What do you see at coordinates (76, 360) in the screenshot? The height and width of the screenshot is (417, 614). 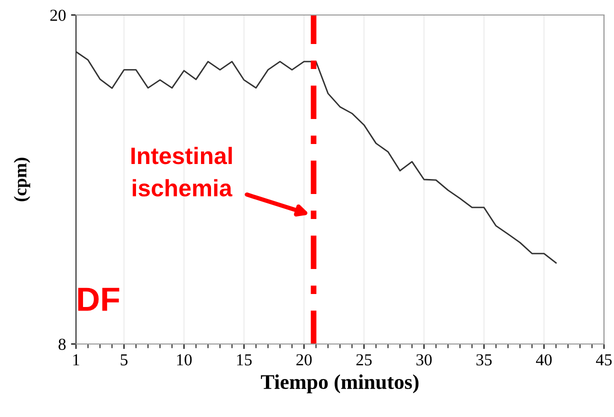 I see `x-tick-label: 1` at bounding box center [76, 360].